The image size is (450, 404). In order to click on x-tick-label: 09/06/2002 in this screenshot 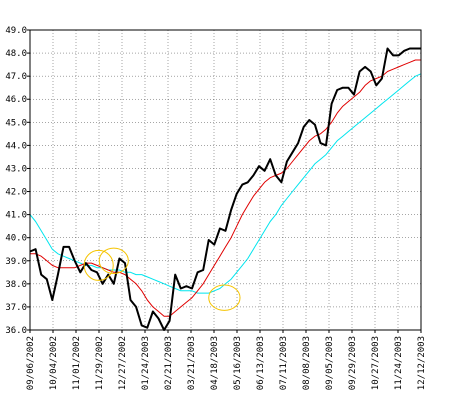, I will do `click(31, 363)`.